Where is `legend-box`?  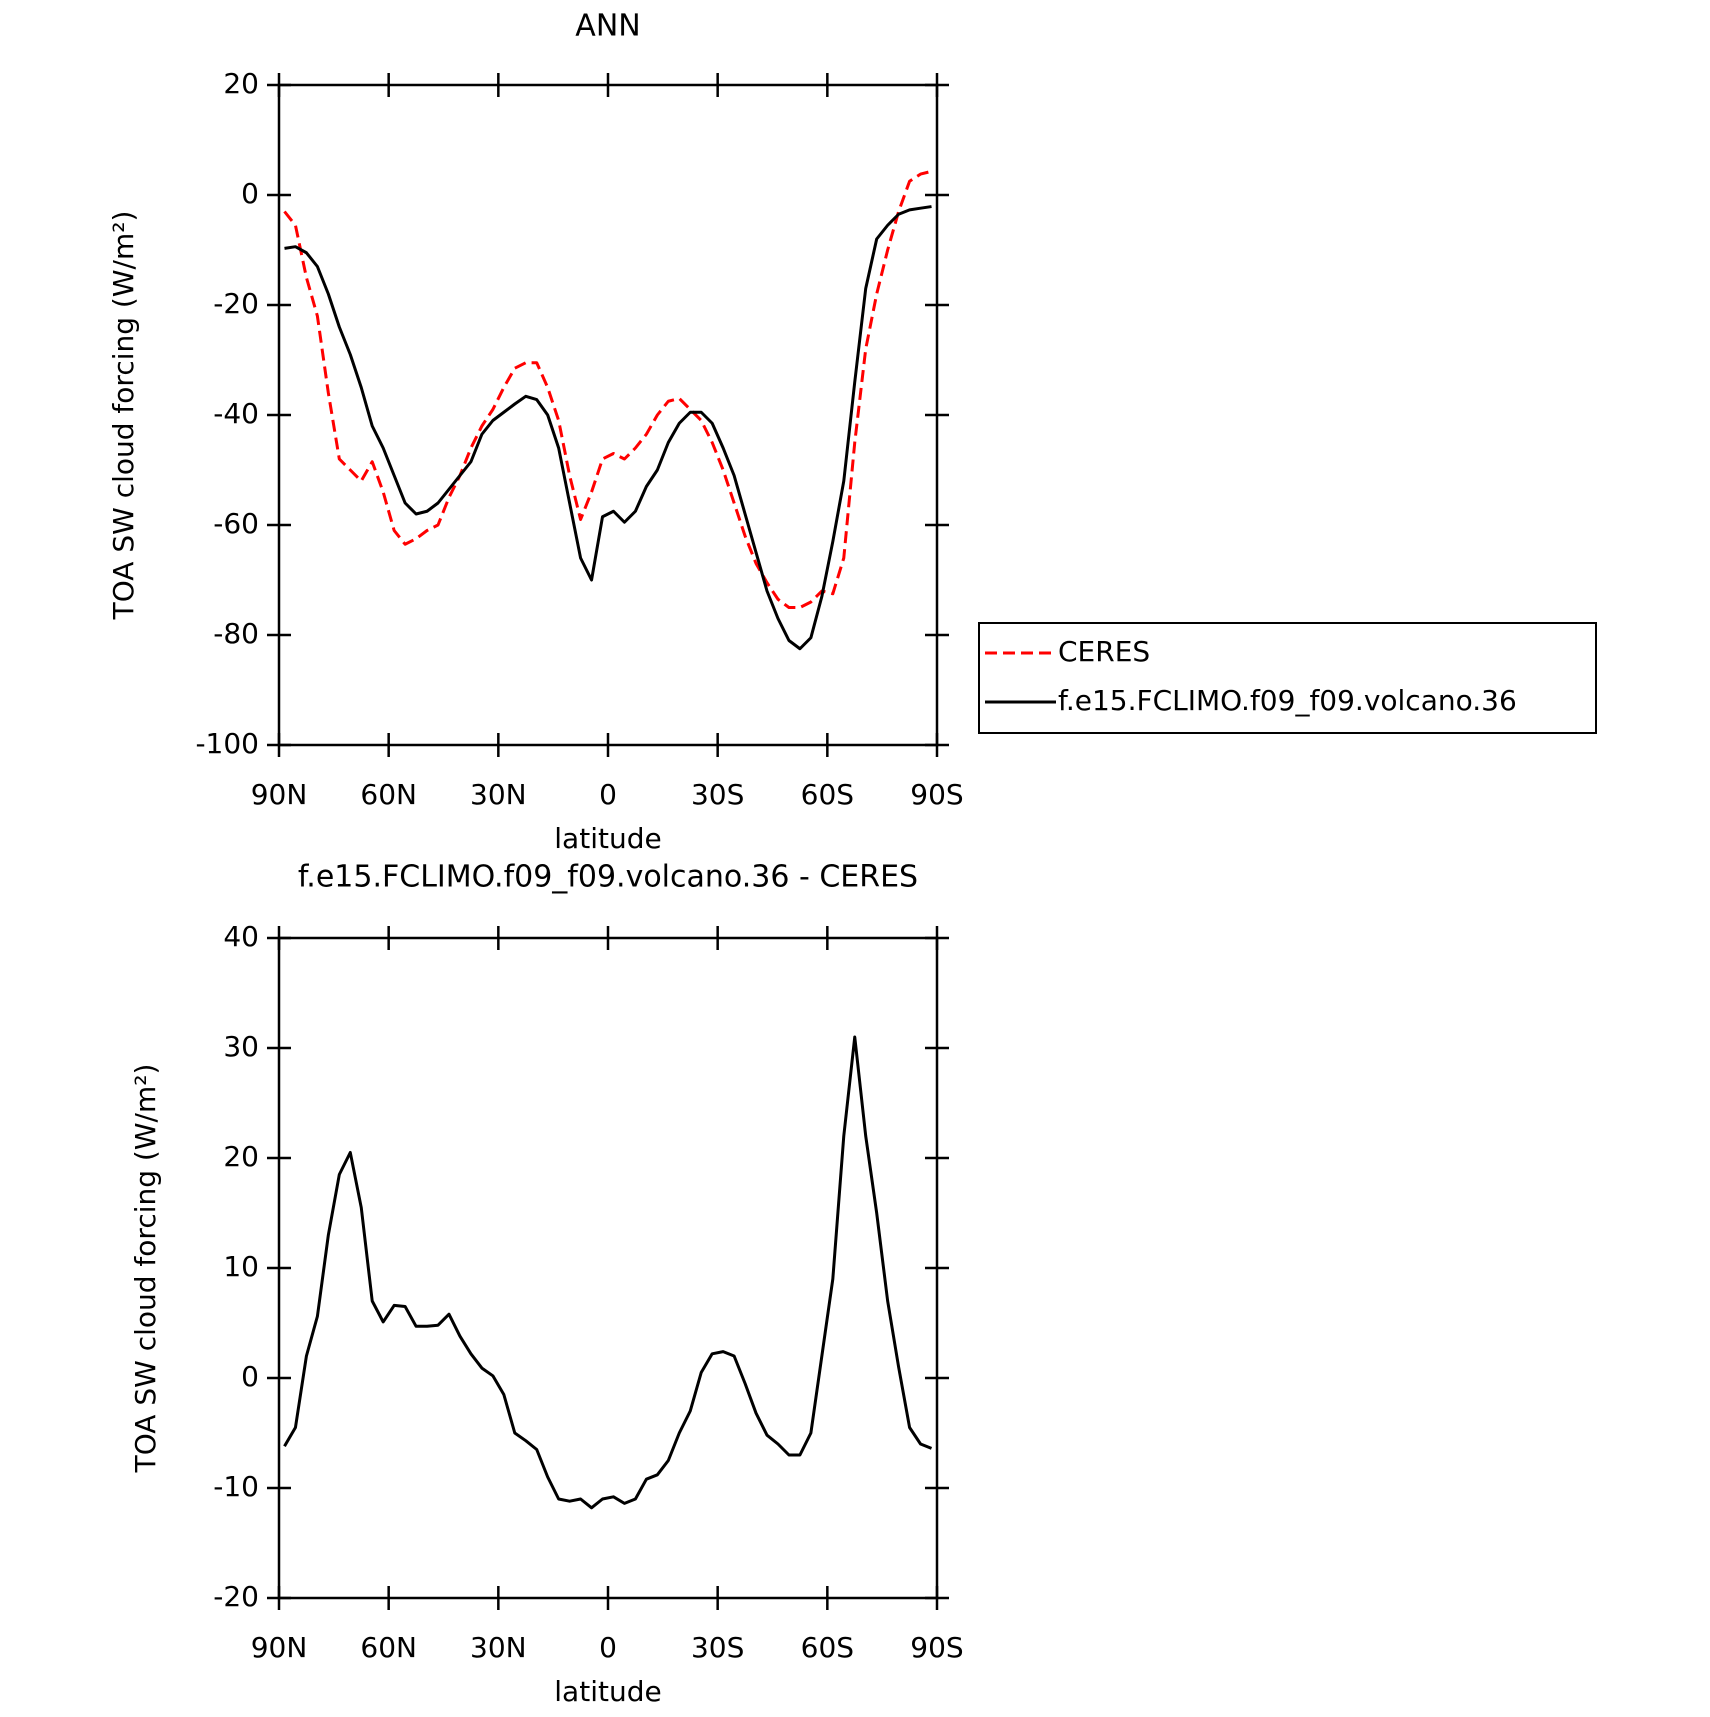
legend-box is located at coordinates (1287, 678).